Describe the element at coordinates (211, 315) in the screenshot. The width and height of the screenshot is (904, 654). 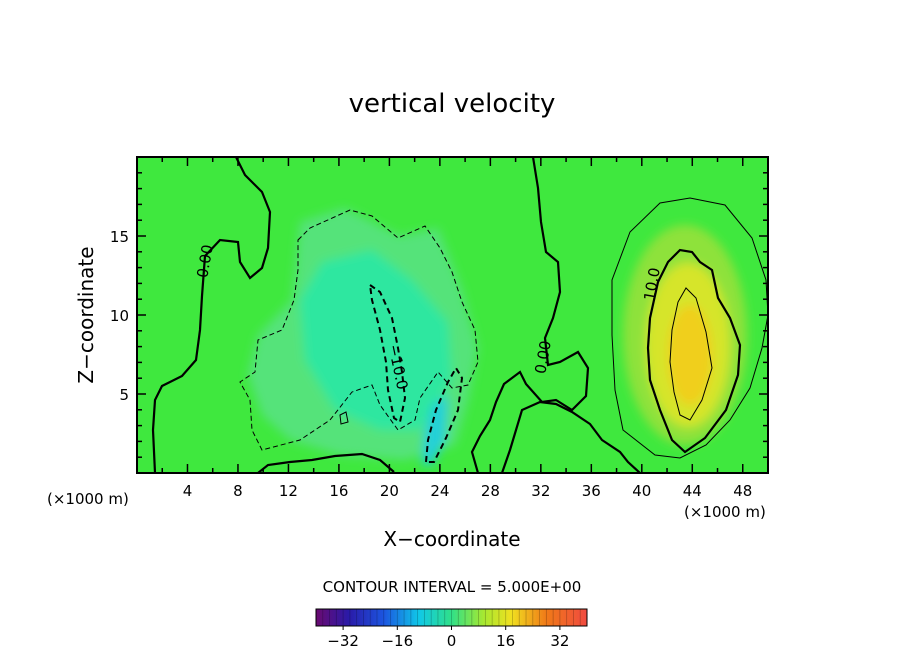
I see `zero-contour-left` at that location.